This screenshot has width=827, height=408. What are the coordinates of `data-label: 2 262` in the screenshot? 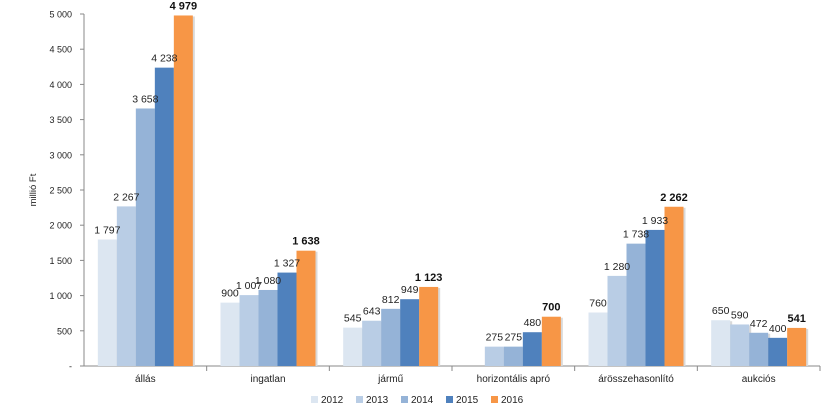 It's located at (674, 198).